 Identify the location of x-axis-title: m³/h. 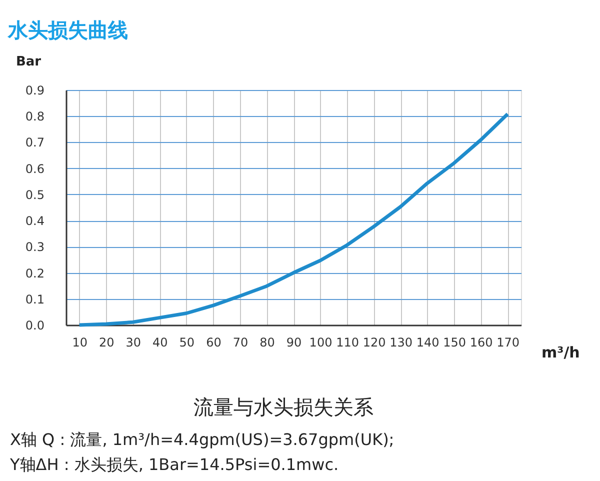
(561, 353).